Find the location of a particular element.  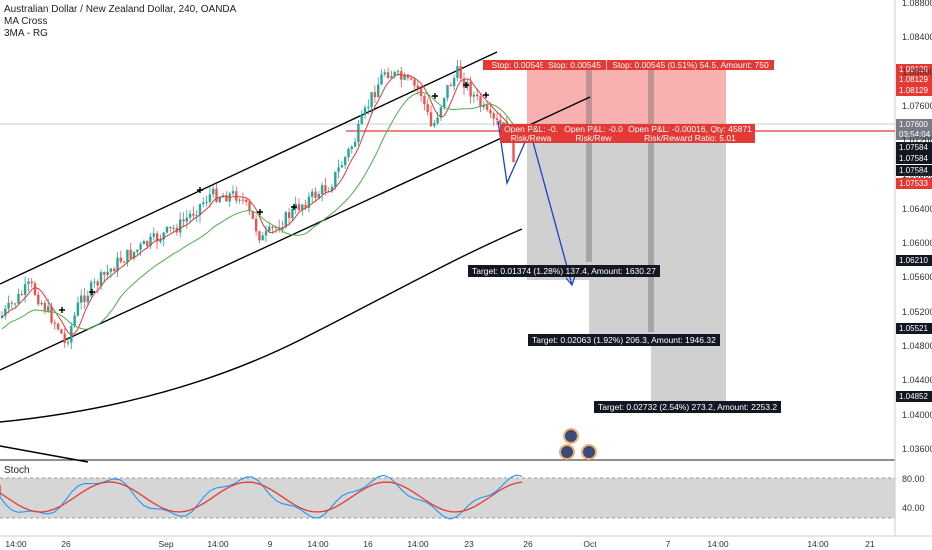

pl-label-1b: Risk/Rewa is located at coordinates (531, 138).